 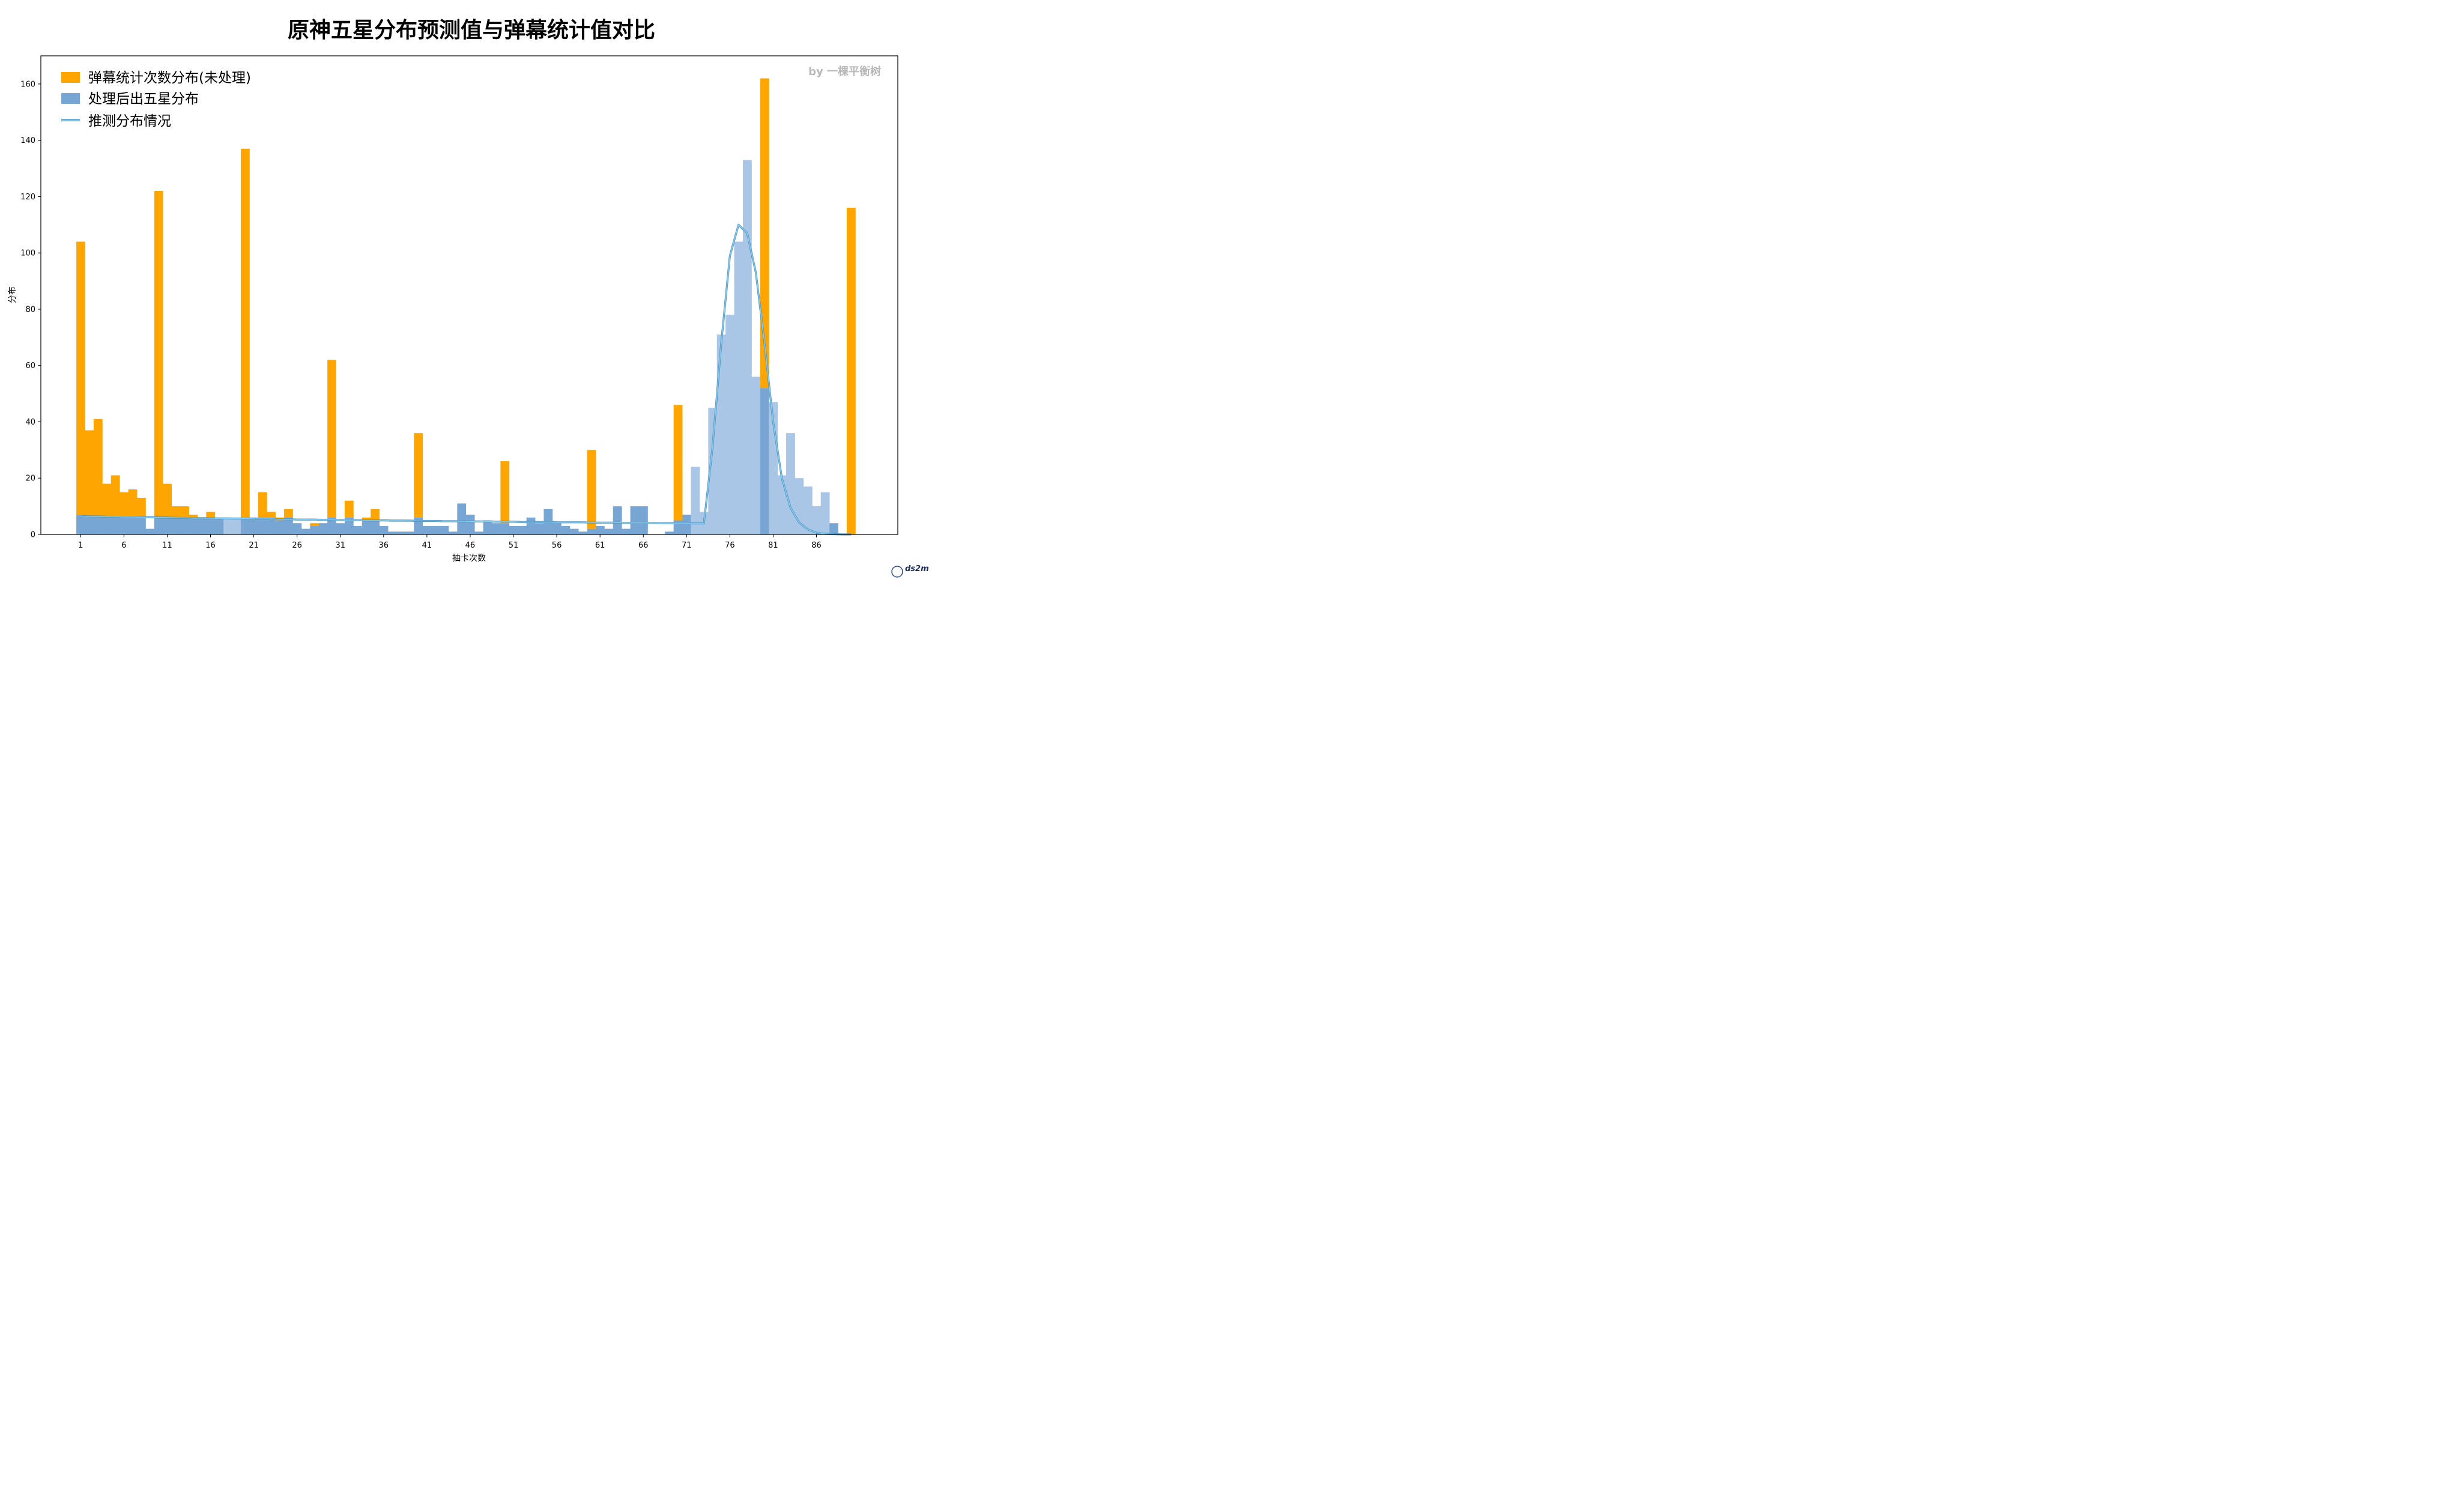 I want to click on y-axis-ticks: 0 20 40 60 80 100 120 140 160, so click(x=30, y=310).